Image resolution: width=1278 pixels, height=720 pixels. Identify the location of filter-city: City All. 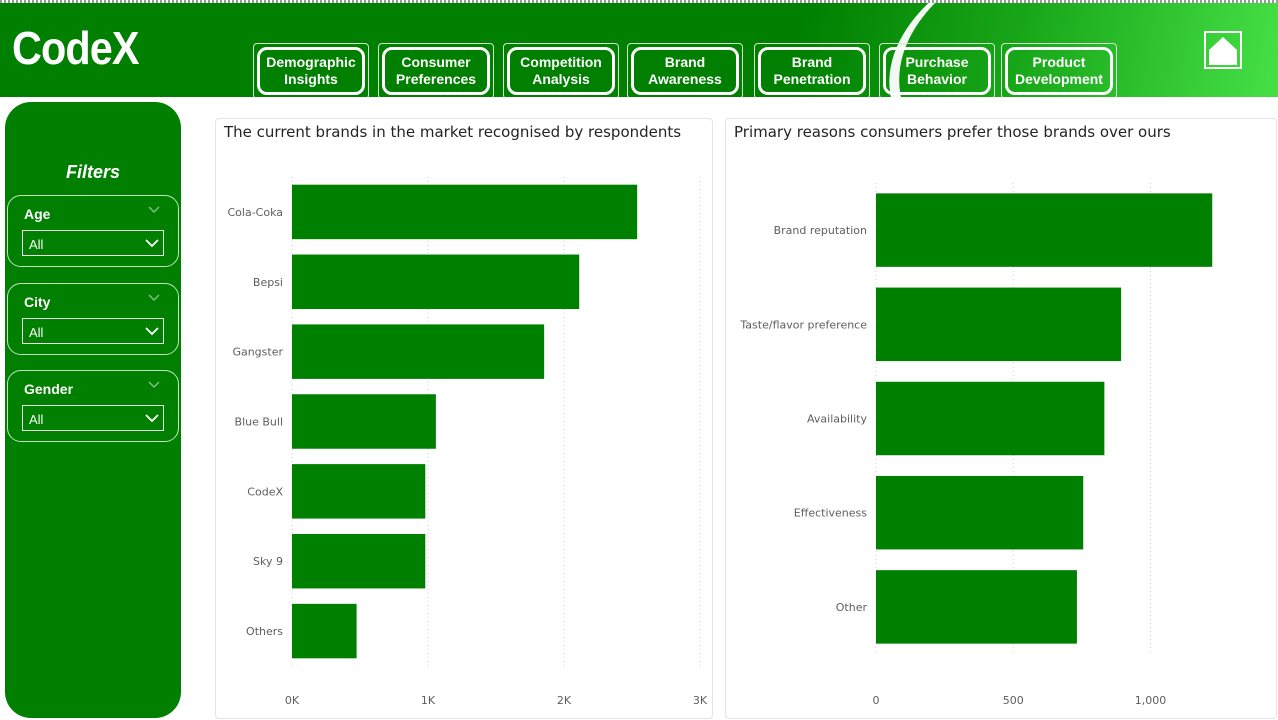
(93, 319).